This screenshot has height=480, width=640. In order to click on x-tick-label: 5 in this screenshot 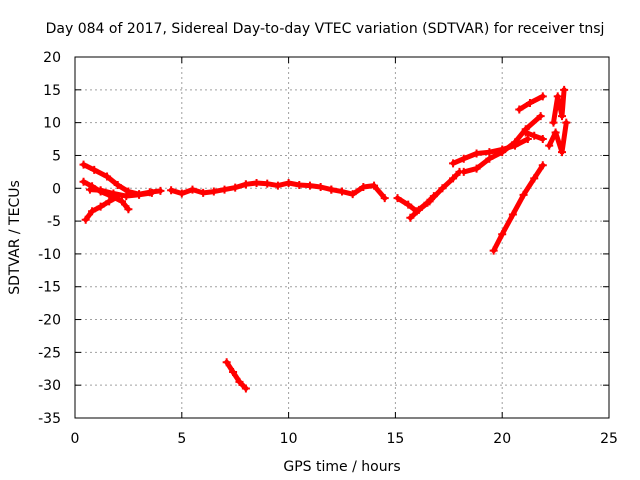, I will do `click(181, 439)`.